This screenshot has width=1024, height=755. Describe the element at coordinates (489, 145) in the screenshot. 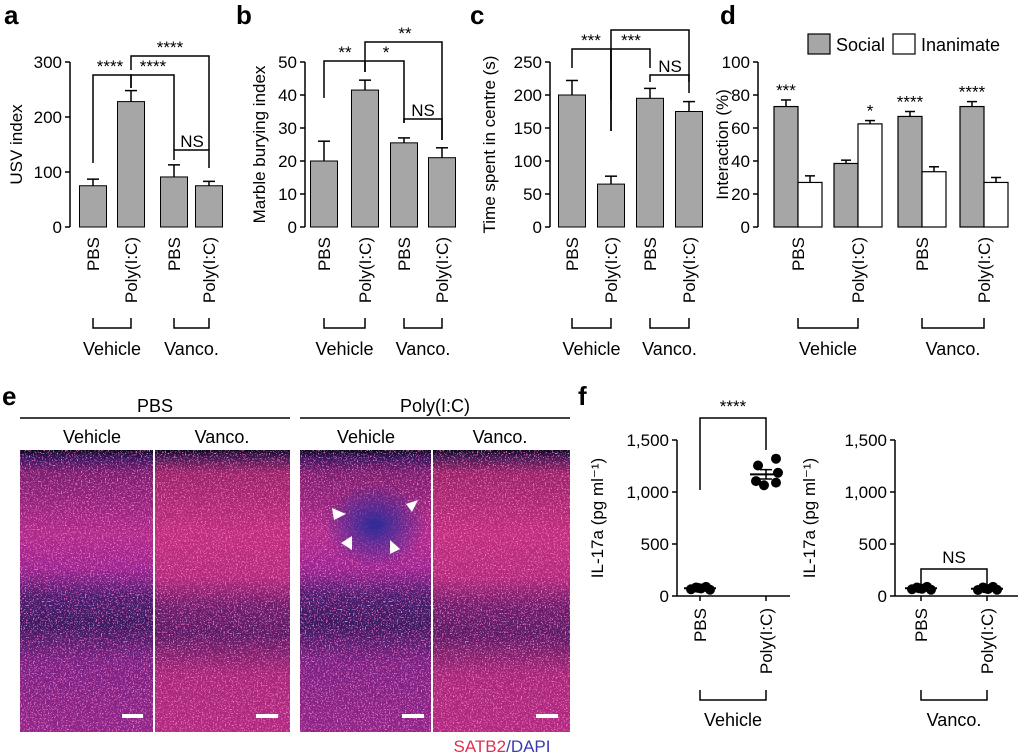

I see `y-axis-label: Time spent in centre (s)` at that location.